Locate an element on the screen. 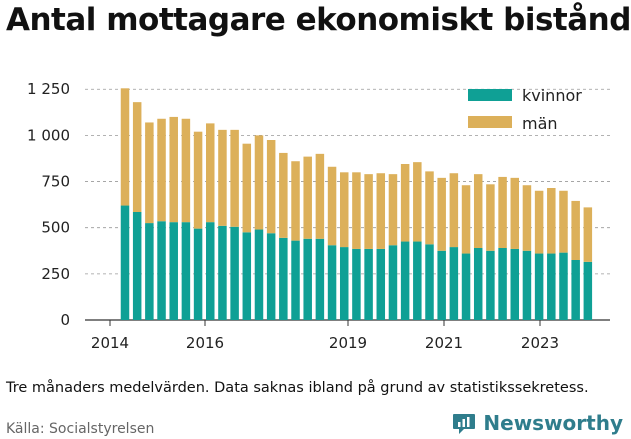 The image size is (631, 439). y-tick-label: 750 is located at coordinates (55, 182).